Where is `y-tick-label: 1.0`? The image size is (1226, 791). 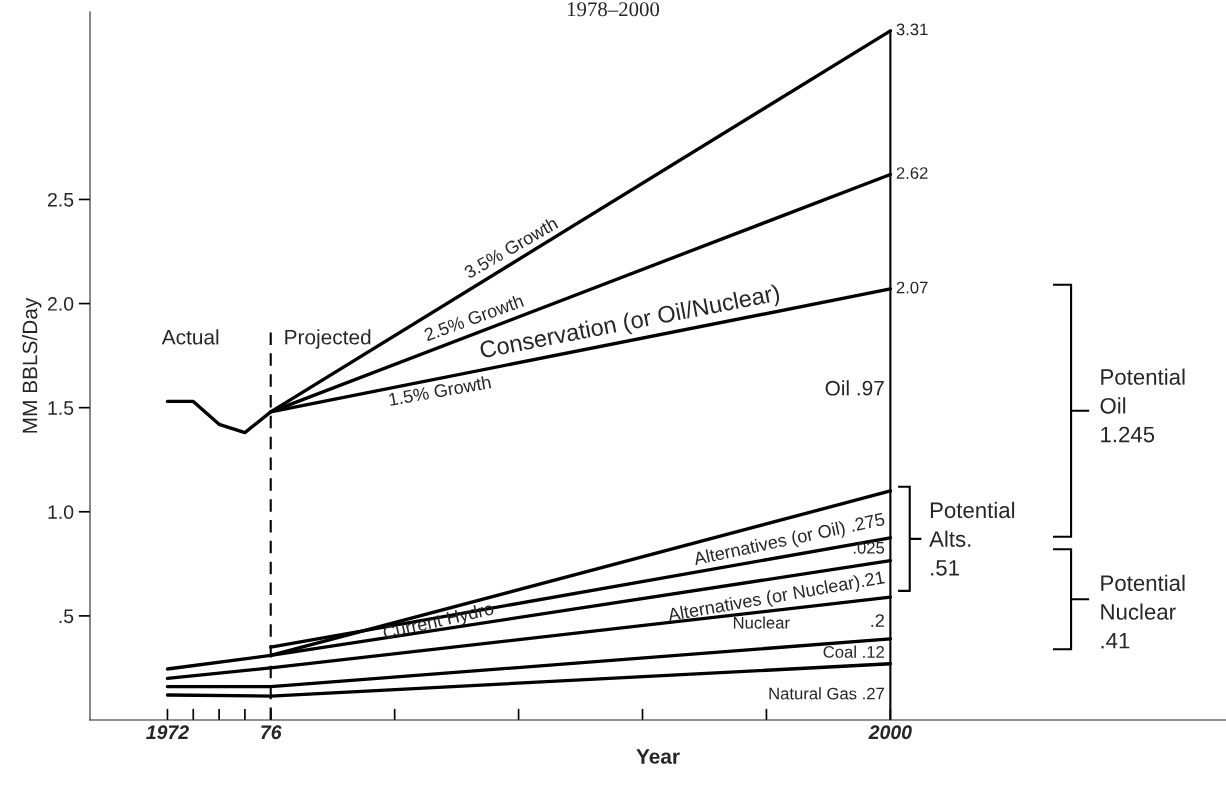 y-tick-label: 1.0 is located at coordinates (61, 512).